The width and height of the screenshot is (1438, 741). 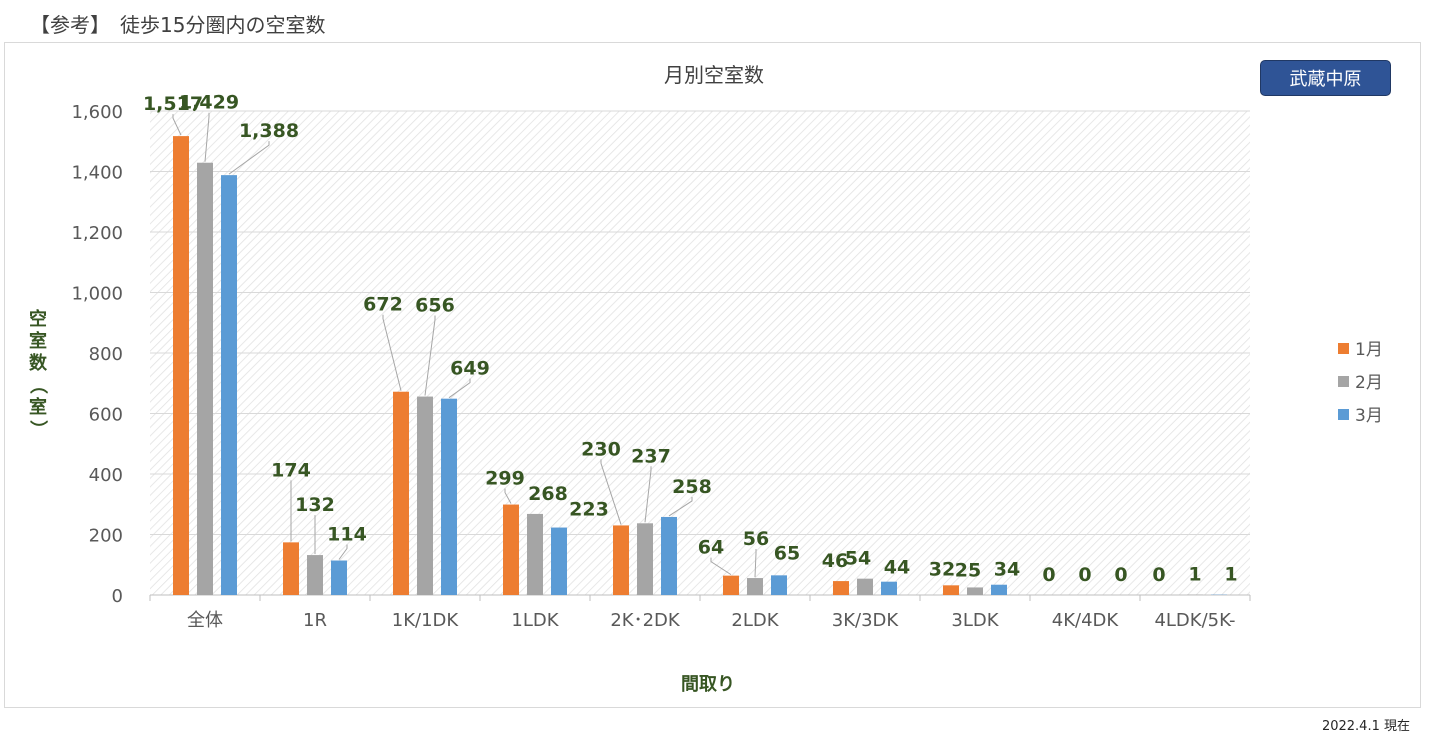 I want to click on data-label: 649, so click(x=470, y=369).